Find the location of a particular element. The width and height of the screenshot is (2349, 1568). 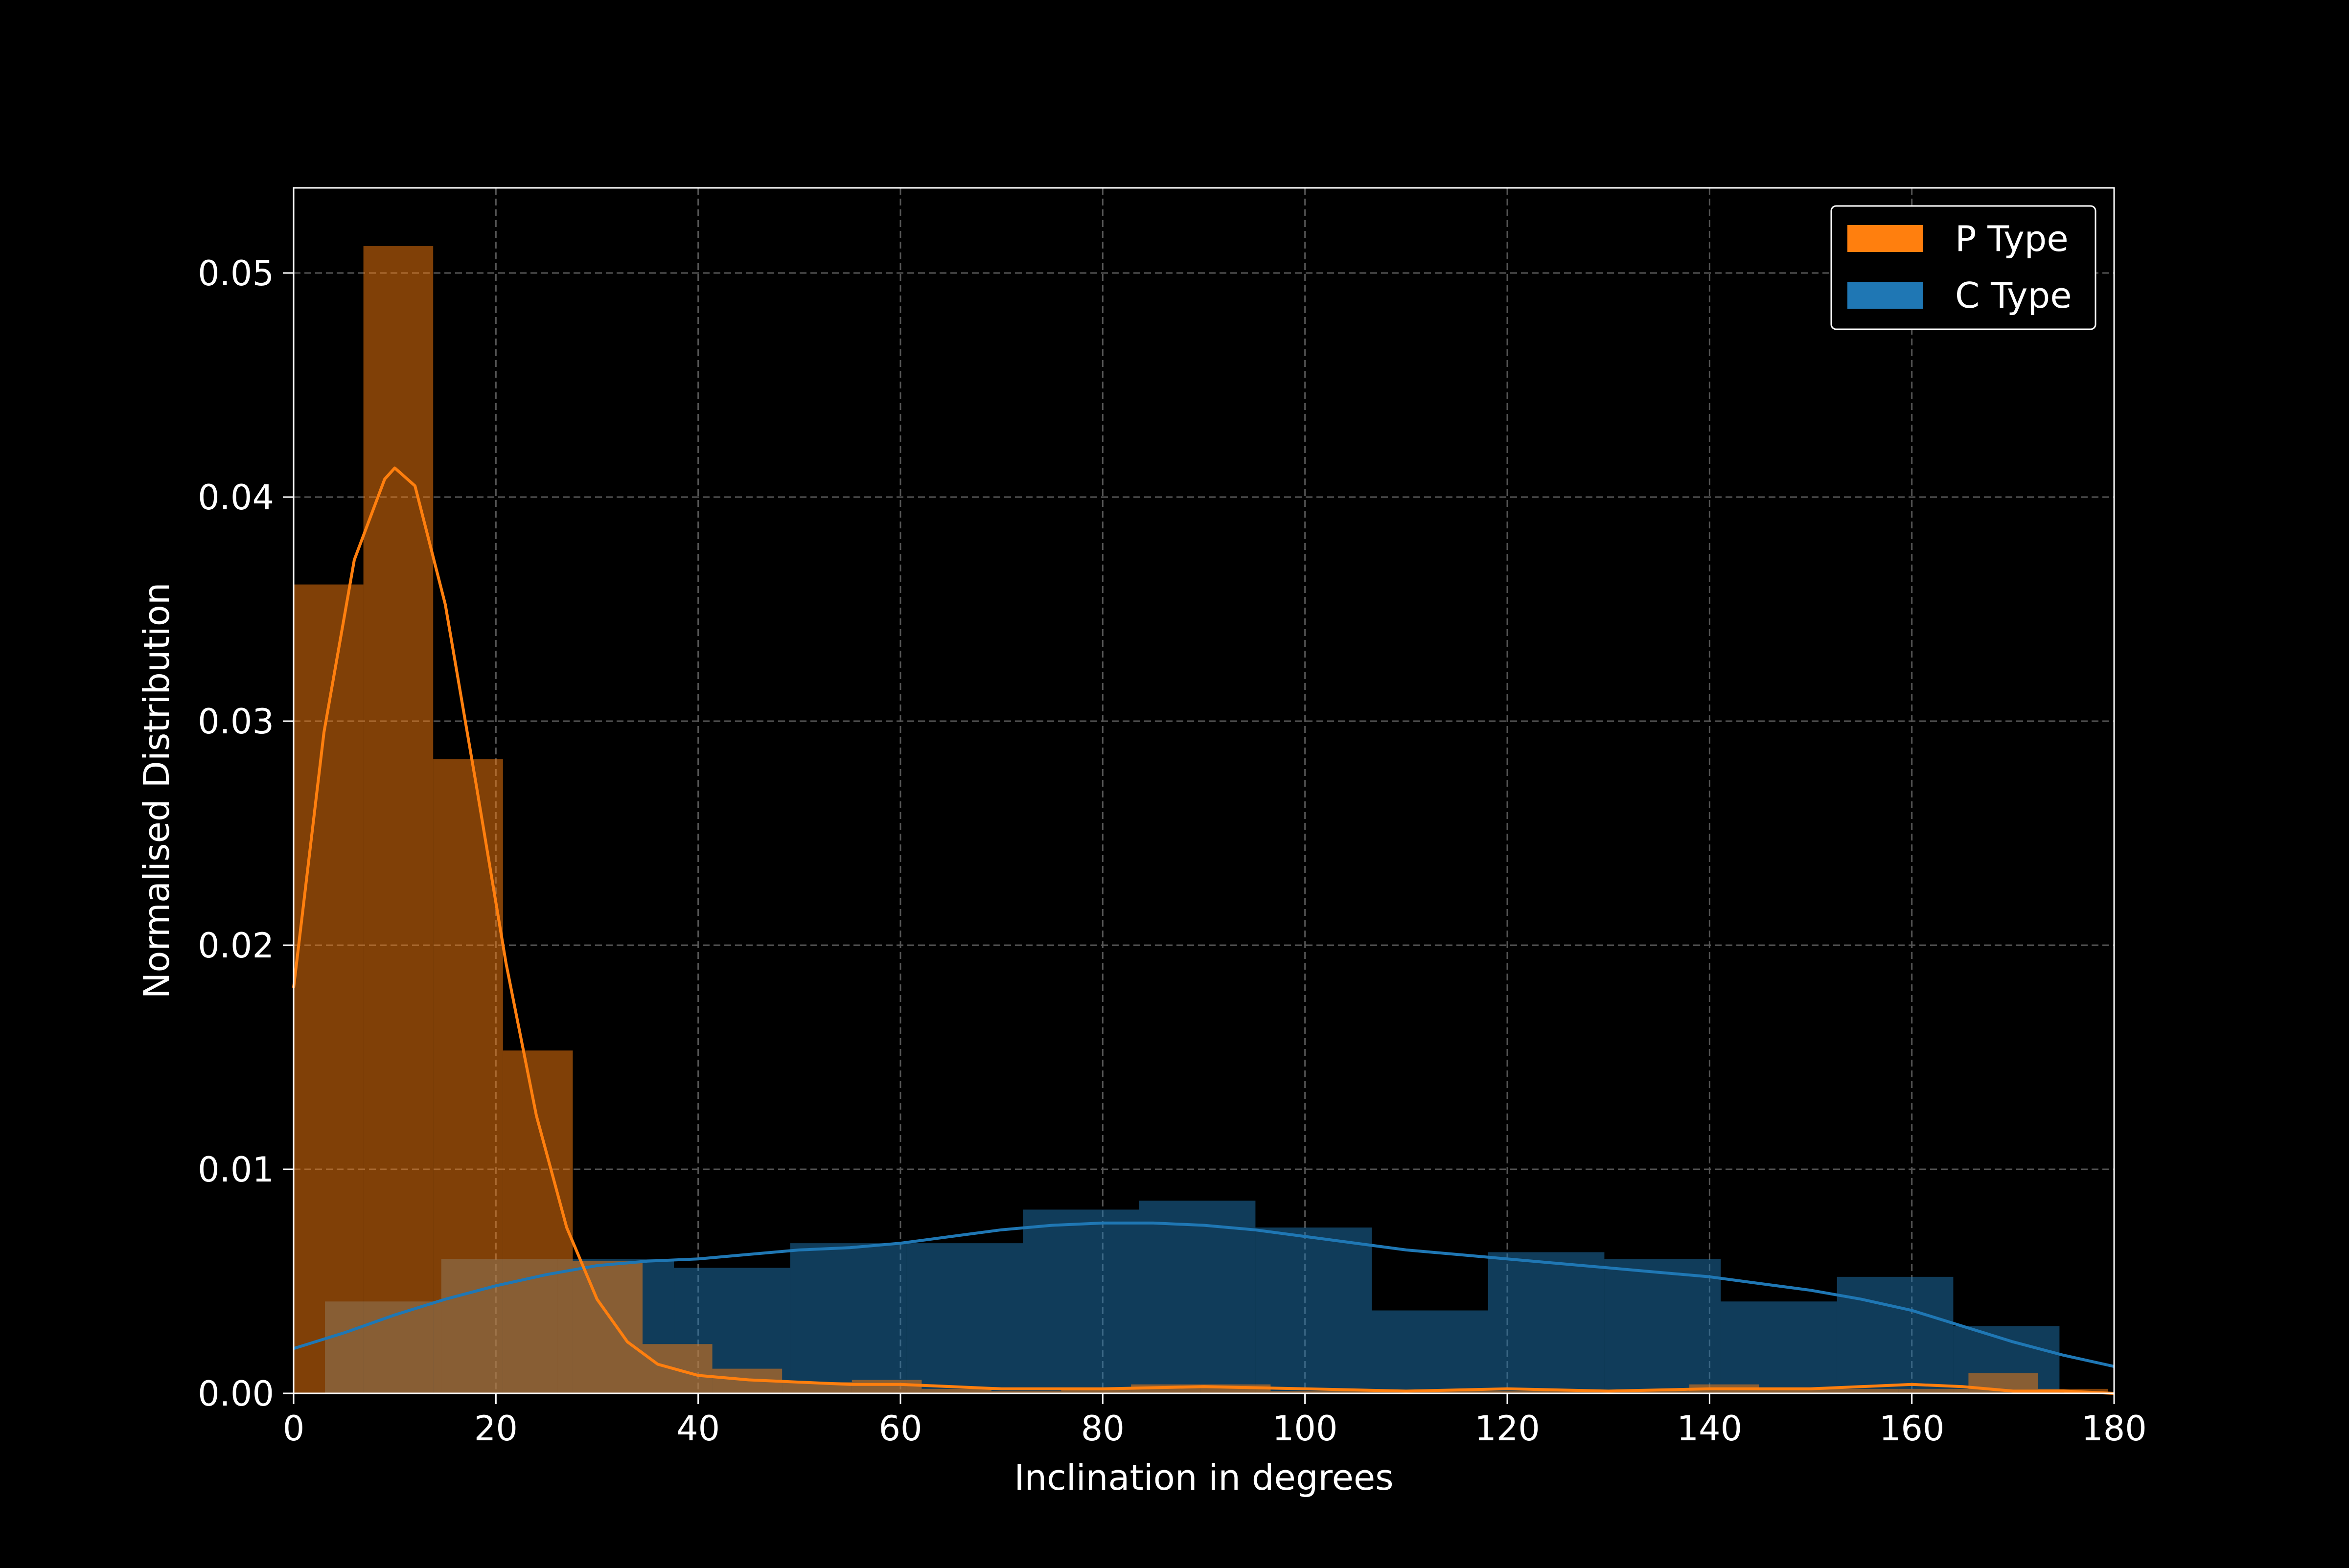

legend-label-c-type: C Type is located at coordinates (2014, 296).